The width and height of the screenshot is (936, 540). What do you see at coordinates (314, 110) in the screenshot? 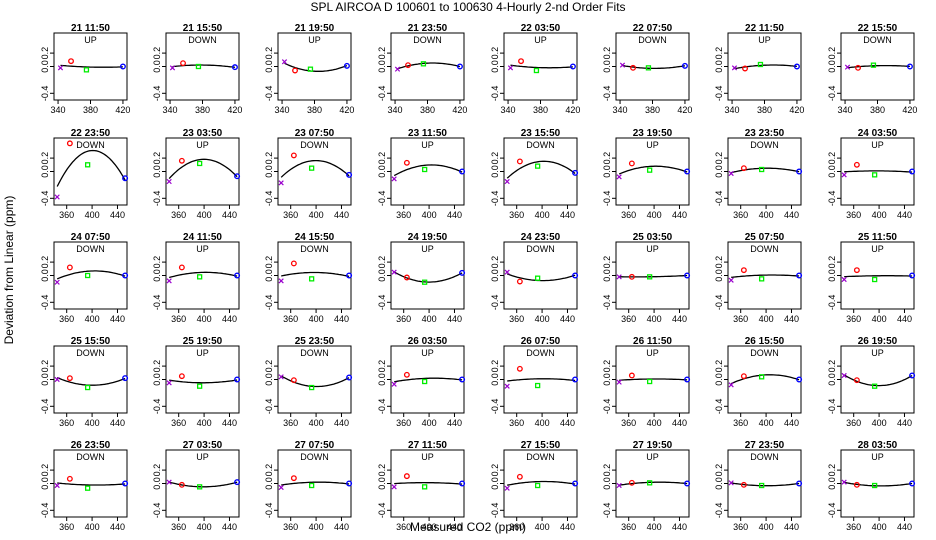
I see `x-tick-label: 380` at bounding box center [314, 110].